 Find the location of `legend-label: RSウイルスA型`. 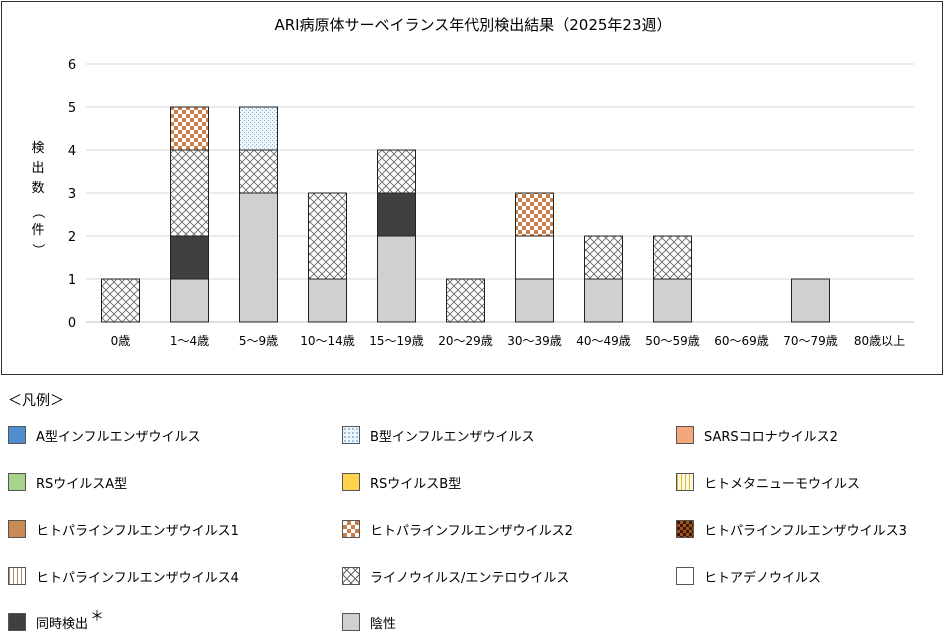

legend-label: RSウイルスA型 is located at coordinates (82, 484).